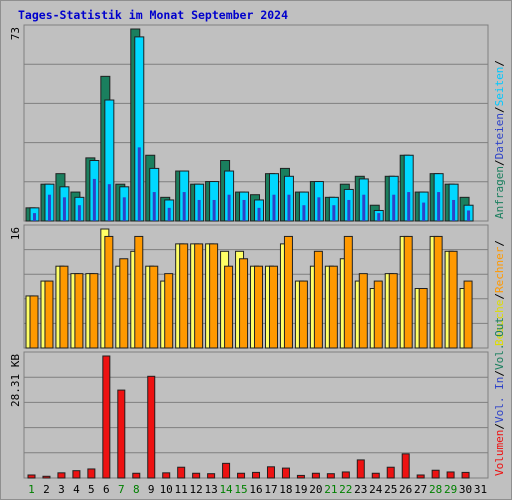 This screenshot has width=512, height=500. Describe the element at coordinates (15, 33) in the screenshot. I see `panel-1-ymax-label: 73` at that location.